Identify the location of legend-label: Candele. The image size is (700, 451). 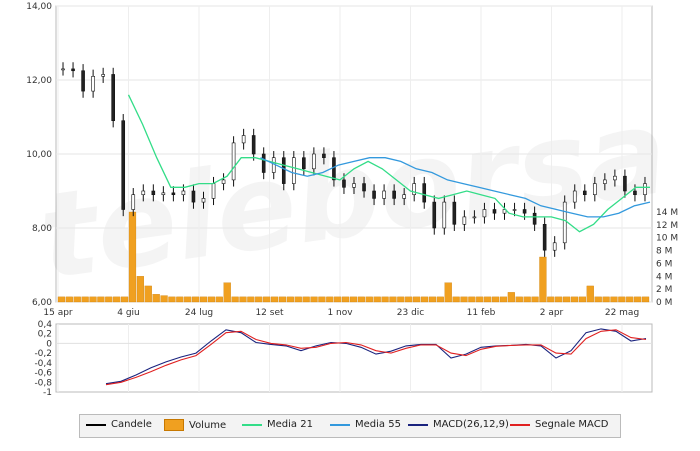
(131, 424).